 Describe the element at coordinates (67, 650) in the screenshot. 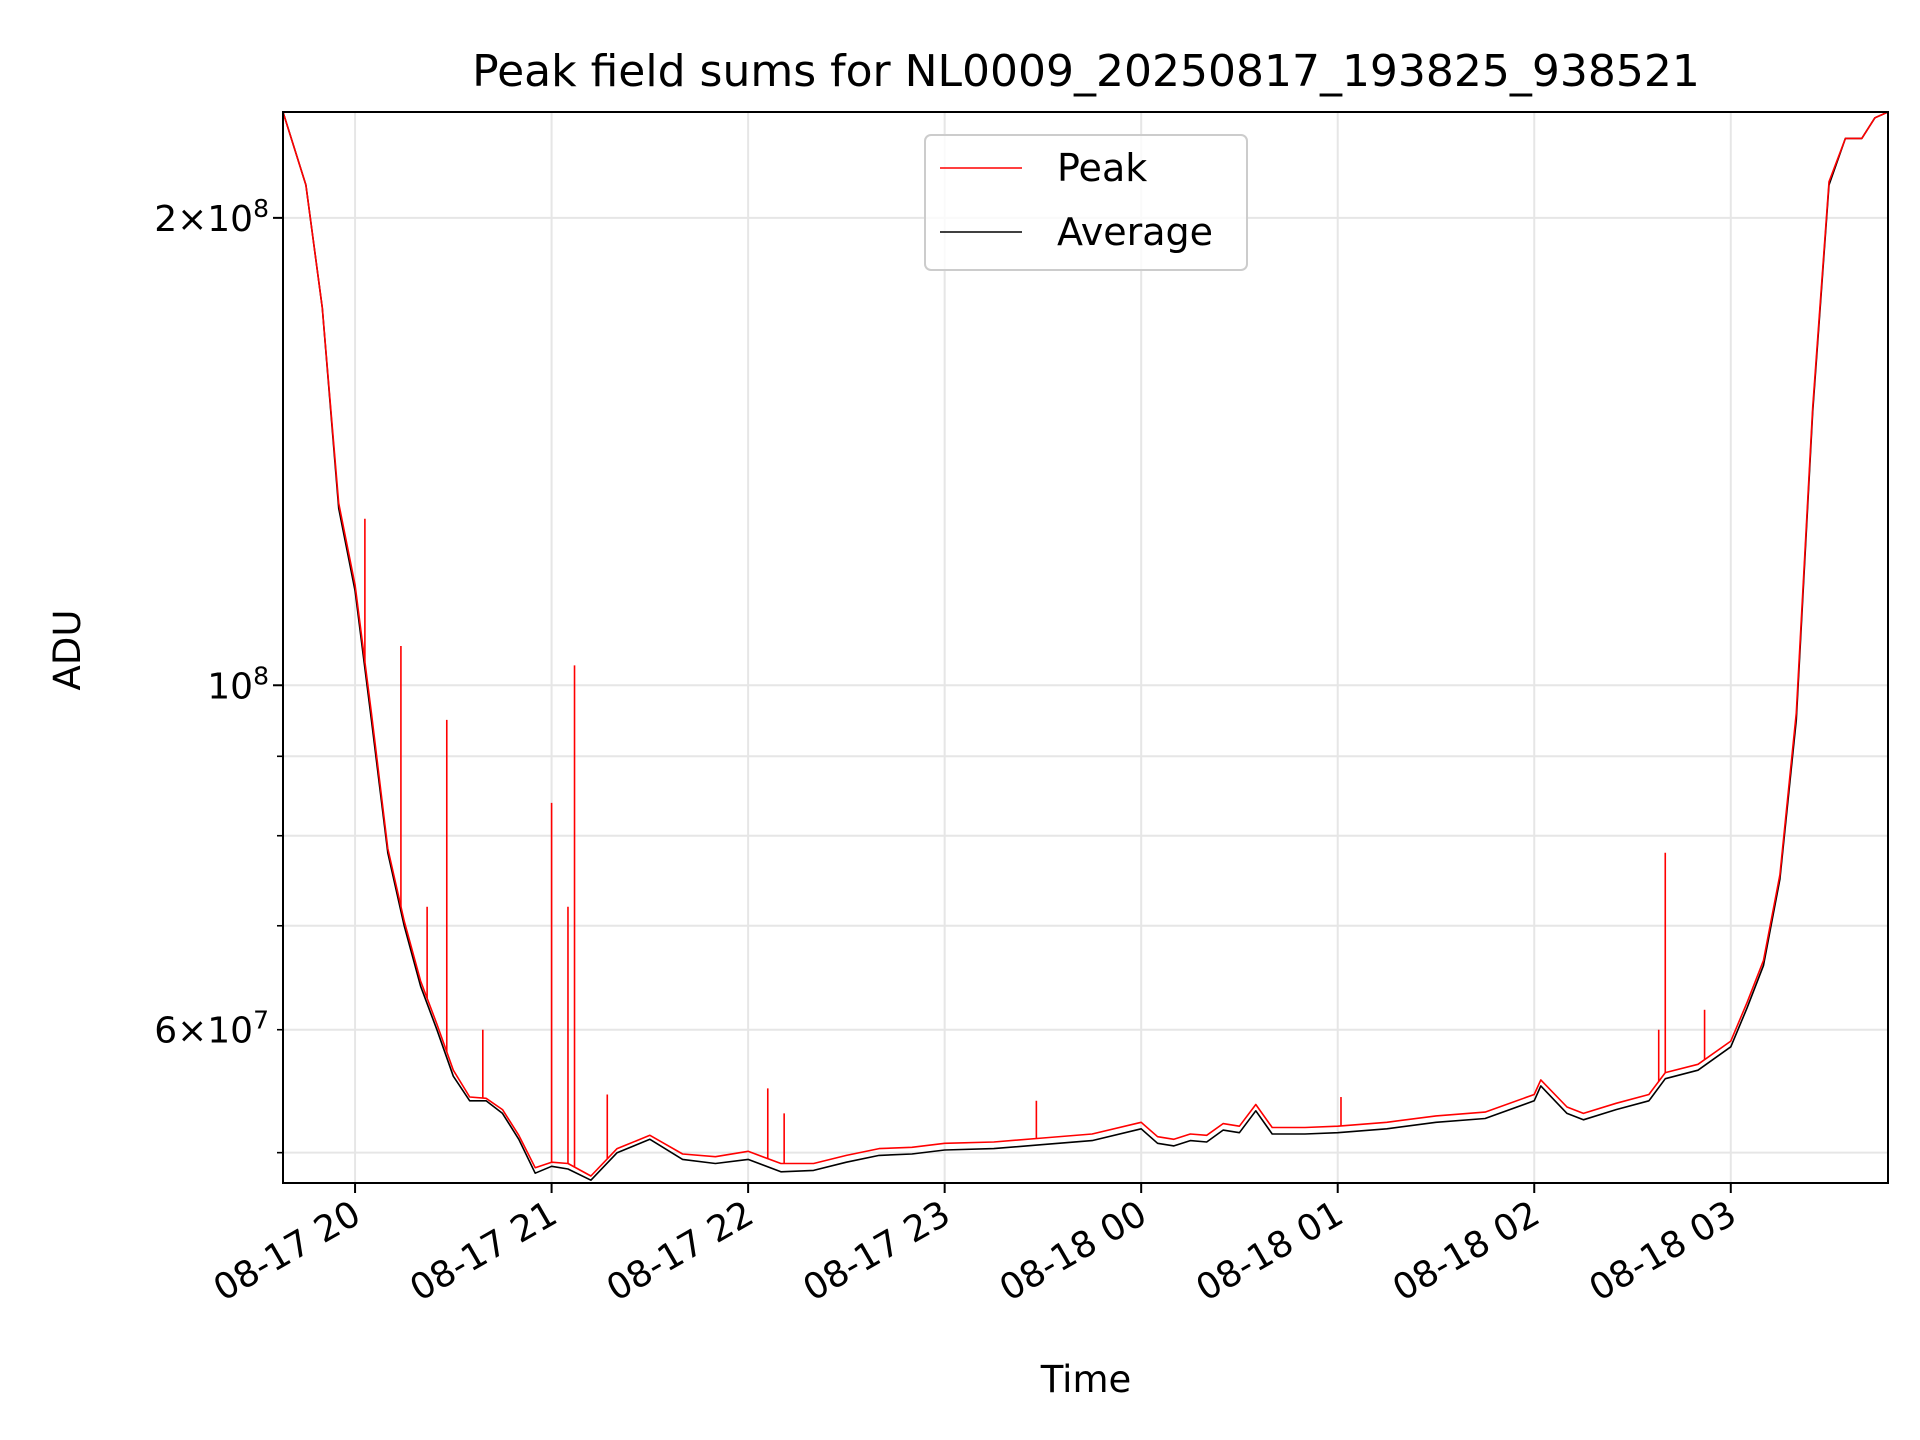

I see `y-axis-label: ADU` at that location.